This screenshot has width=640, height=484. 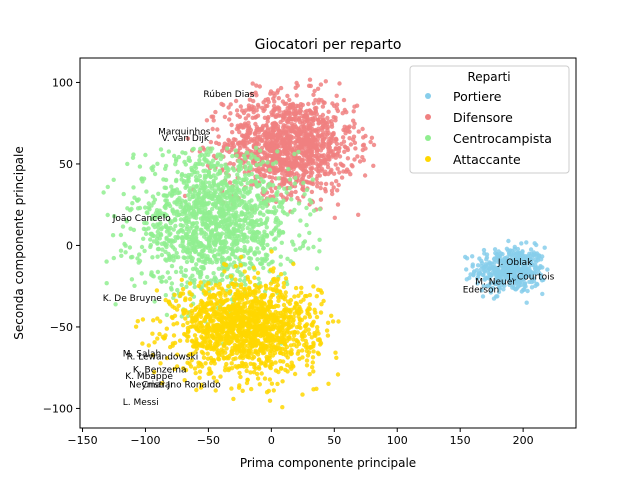 What do you see at coordinates (145, 440) in the screenshot?
I see `x-tick-label: −100` at bounding box center [145, 440].